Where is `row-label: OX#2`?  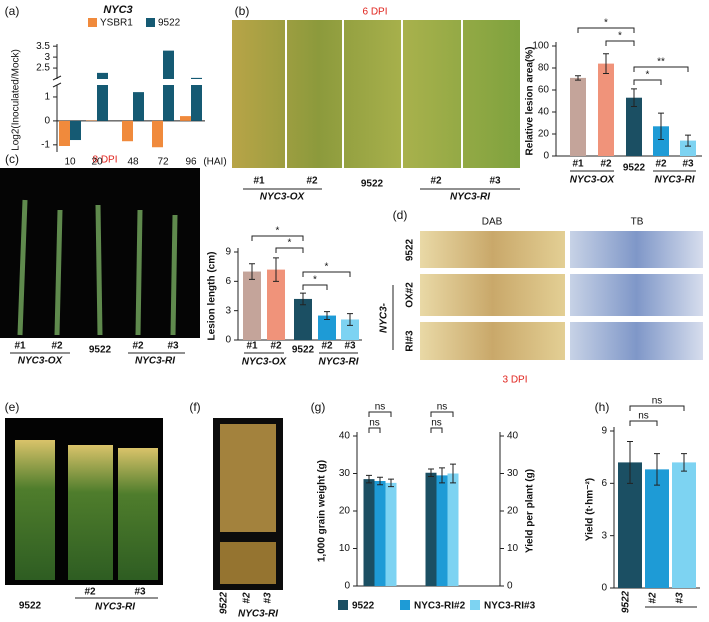
row-label: OX#2 is located at coordinates (410, 295).